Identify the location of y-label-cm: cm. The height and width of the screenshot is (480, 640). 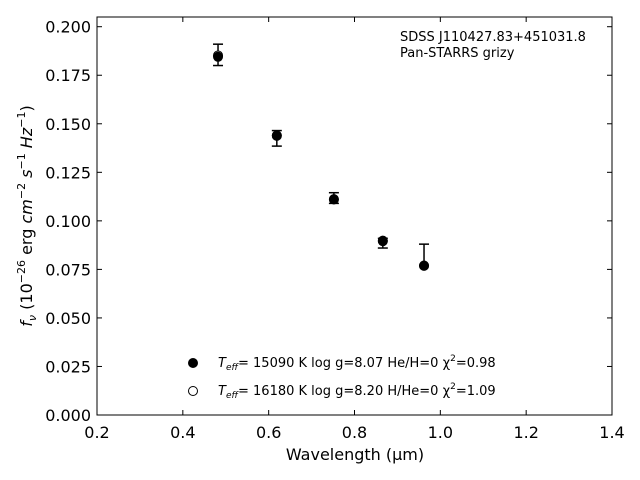
(26, 211).